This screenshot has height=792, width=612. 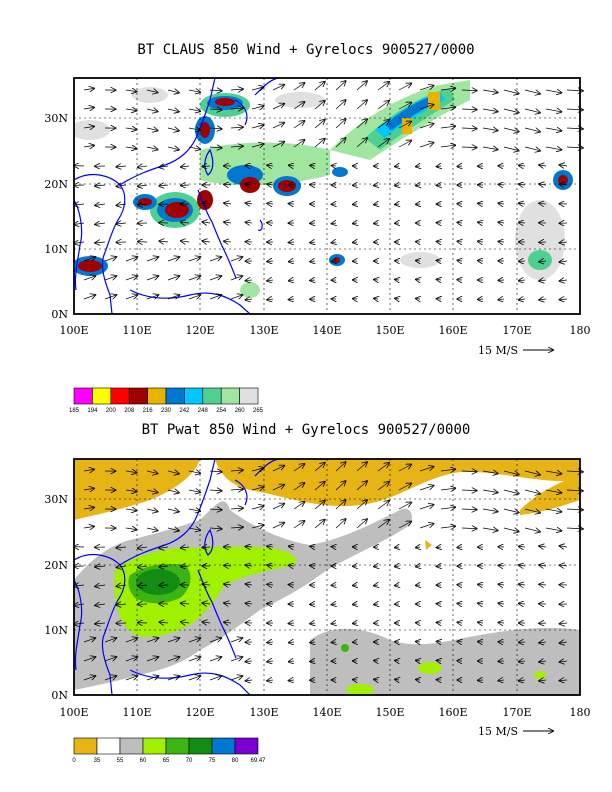 What do you see at coordinates (212, 761) in the screenshot?
I see `colorbar-label: 75` at bounding box center [212, 761].